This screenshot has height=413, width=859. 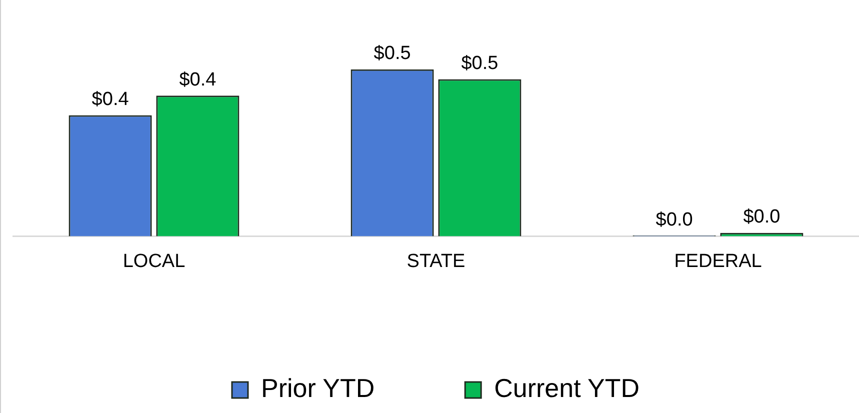 What do you see at coordinates (567, 388) in the screenshot?
I see `legend-label: Current YTD` at bounding box center [567, 388].